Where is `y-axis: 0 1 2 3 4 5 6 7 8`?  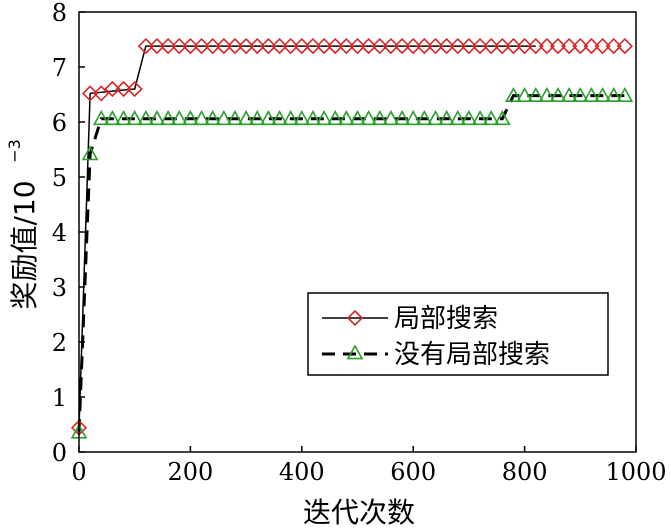
y-axis: 0 1 2 3 4 5 6 7 8 is located at coordinates (68, 233).